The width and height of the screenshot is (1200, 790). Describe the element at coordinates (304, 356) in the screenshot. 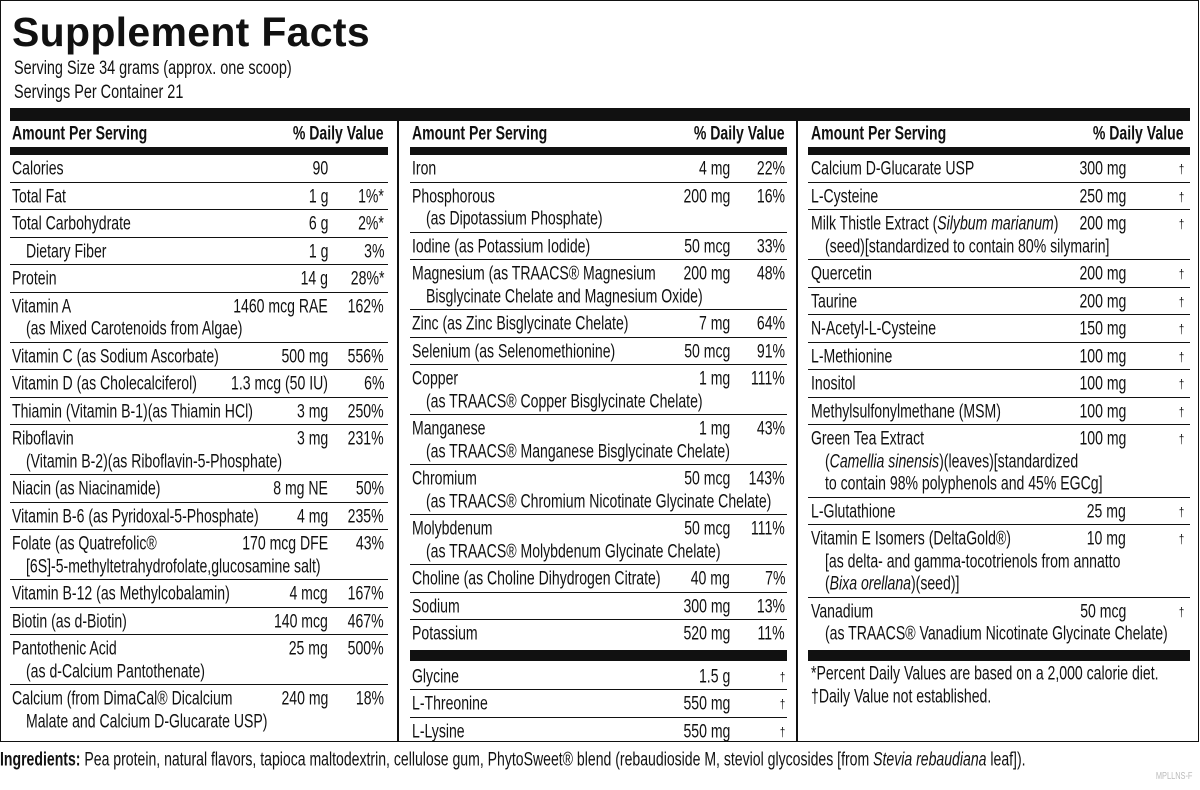

I see `amount: 500 mg` at that location.